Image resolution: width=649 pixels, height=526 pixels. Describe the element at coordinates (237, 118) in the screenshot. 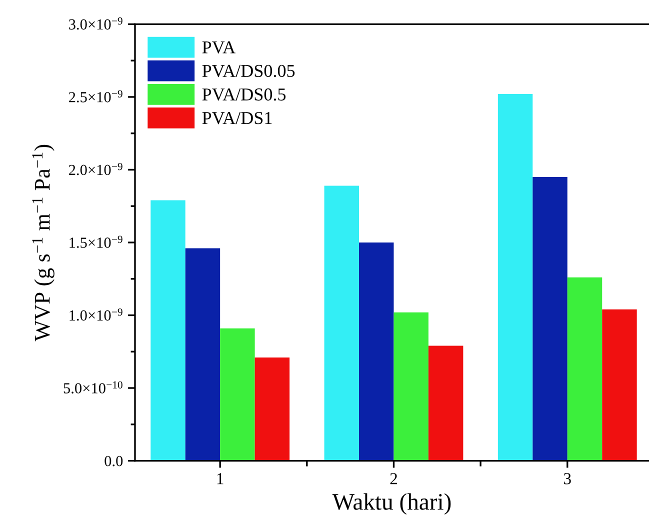

I see `legend-label: PVA/DS1` at that location.